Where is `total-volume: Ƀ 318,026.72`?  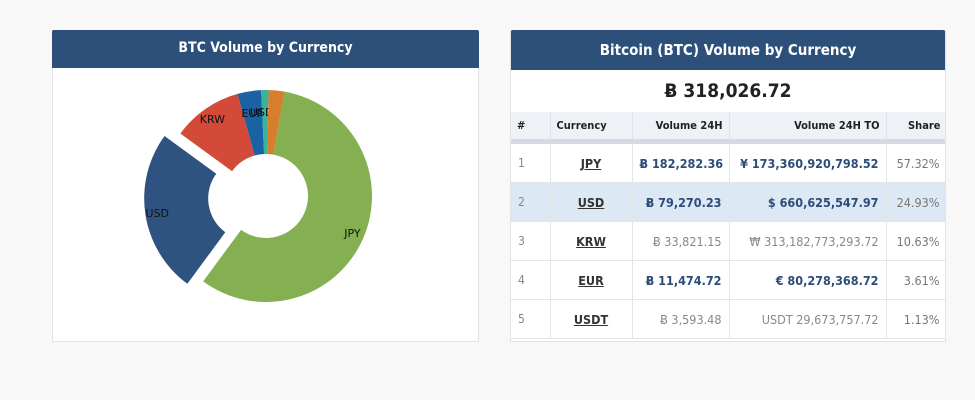 total-volume: Ƀ 318,026.72 is located at coordinates (728, 91).